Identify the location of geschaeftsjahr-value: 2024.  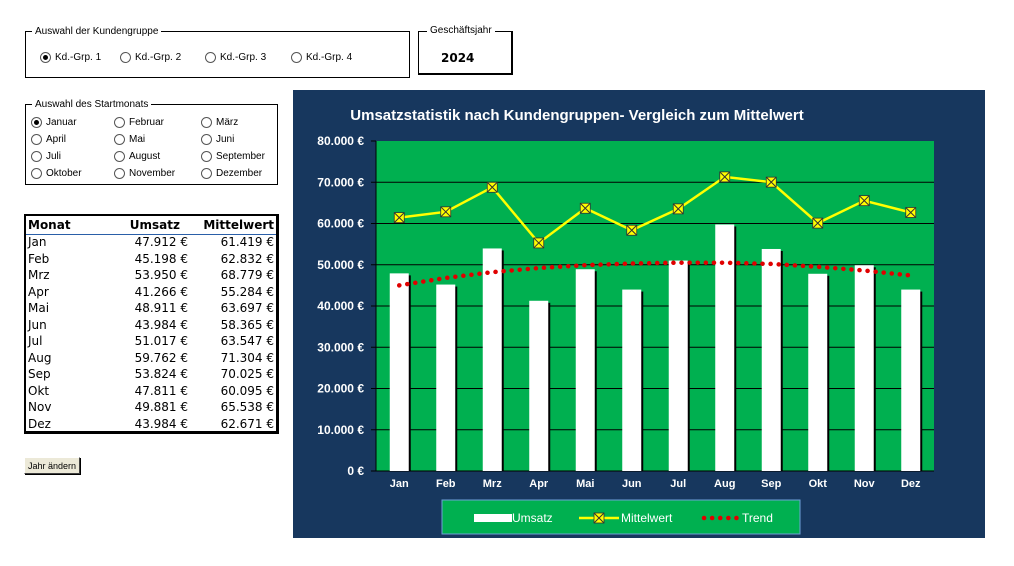
(458, 58).